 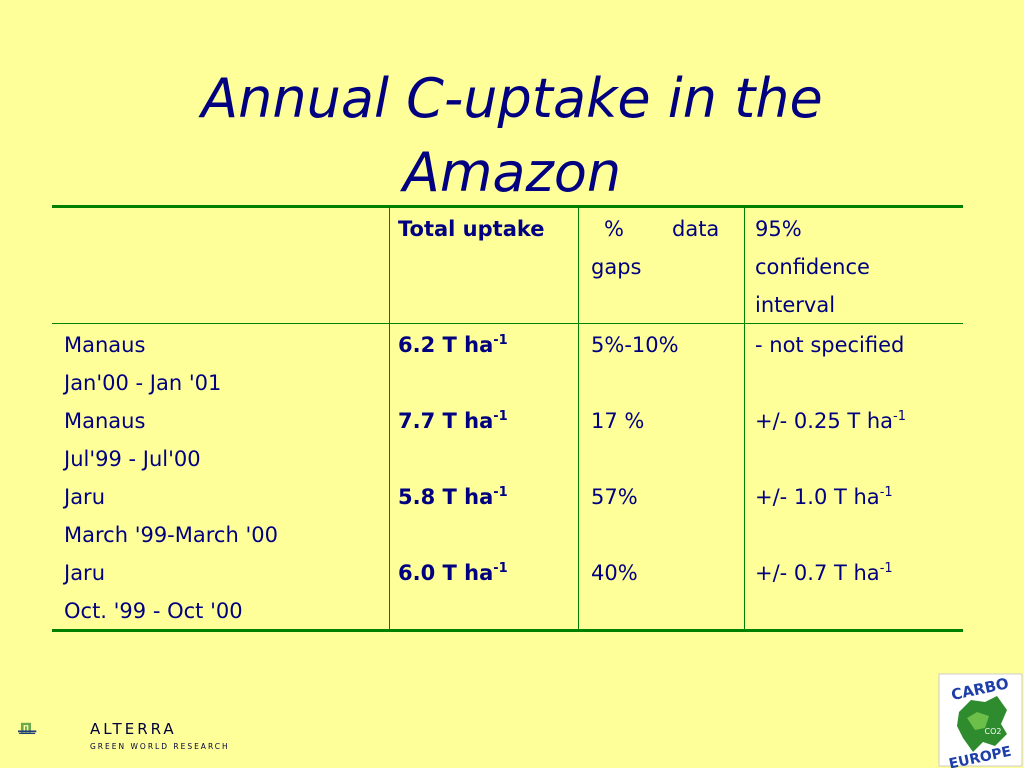 I want to click on table-top-rule, so click(x=507, y=206).